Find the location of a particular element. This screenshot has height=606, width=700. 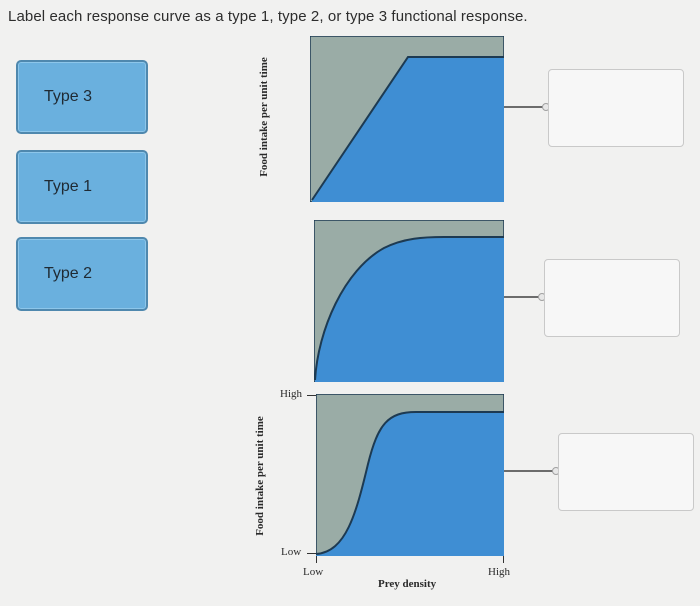

y-axis-high-label: High is located at coordinates (291, 394).